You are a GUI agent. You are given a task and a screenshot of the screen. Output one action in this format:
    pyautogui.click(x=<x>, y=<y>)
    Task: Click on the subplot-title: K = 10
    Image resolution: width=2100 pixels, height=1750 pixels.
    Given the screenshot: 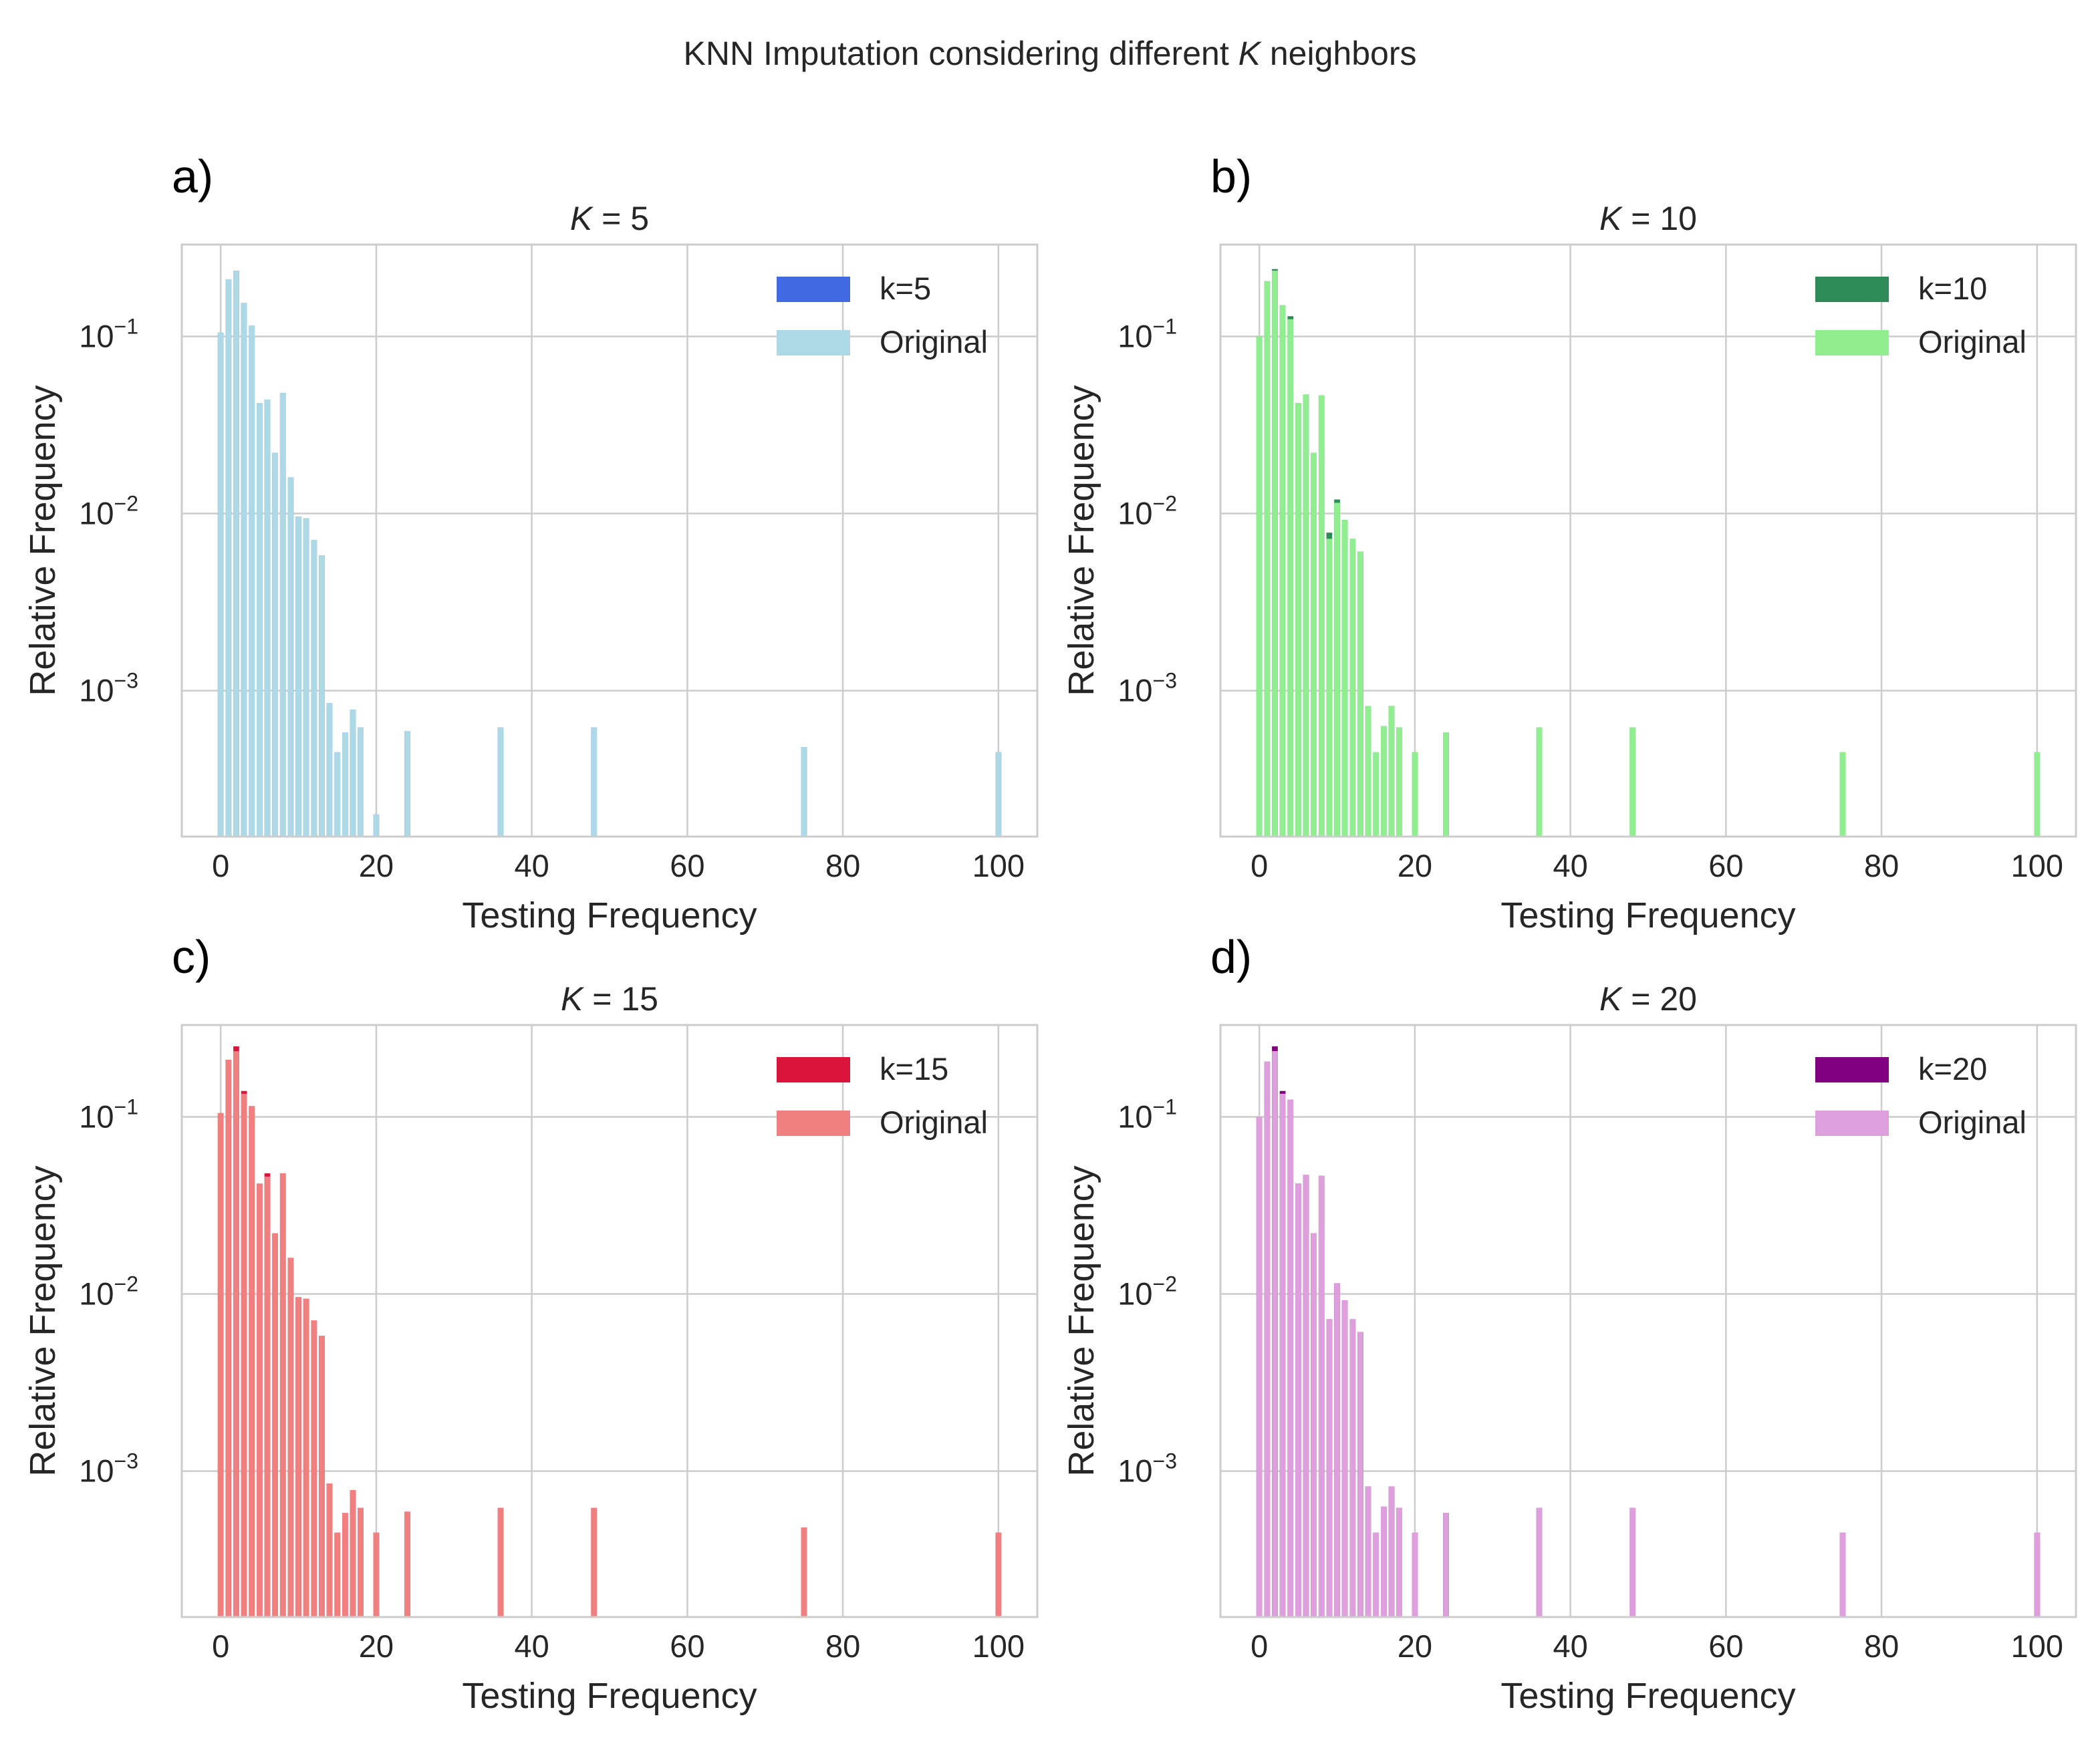 What is the action you would take?
    pyautogui.click(x=1648, y=219)
    